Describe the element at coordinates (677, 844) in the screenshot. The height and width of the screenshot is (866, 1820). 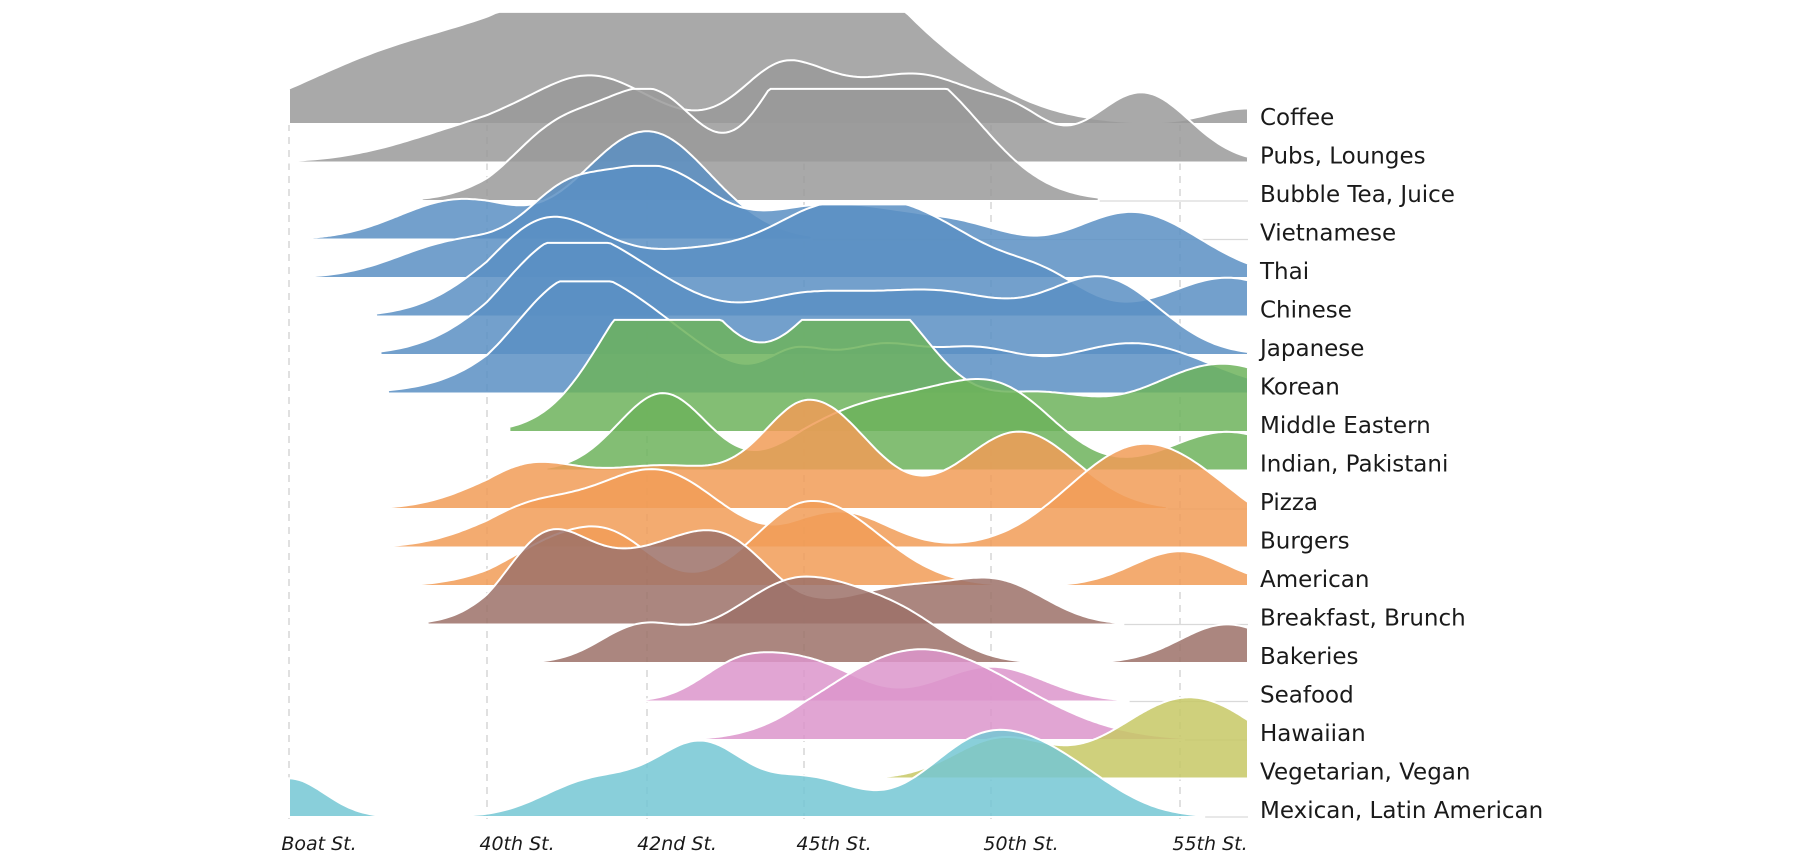
I see `x-tick-label: 42nd St.` at that location.